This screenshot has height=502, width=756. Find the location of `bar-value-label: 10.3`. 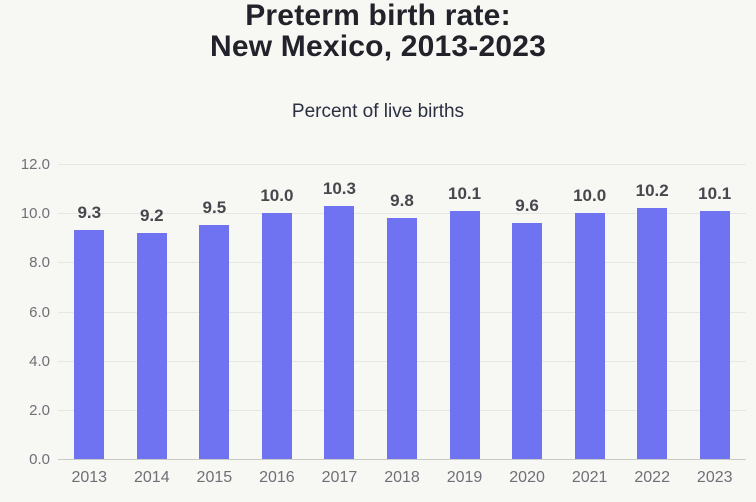

bar-value-label: 10.3 is located at coordinates (339, 188).